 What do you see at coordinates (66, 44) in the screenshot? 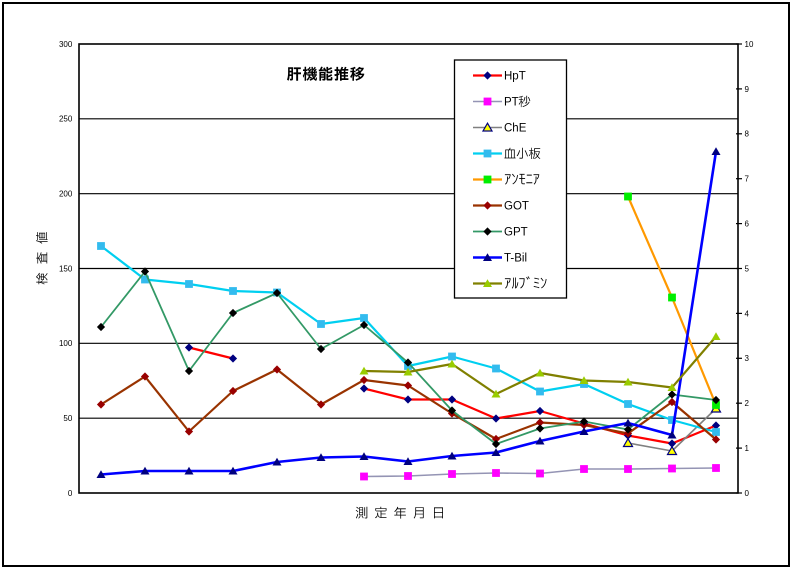
I see `svg-text: 300` at bounding box center [66, 44].